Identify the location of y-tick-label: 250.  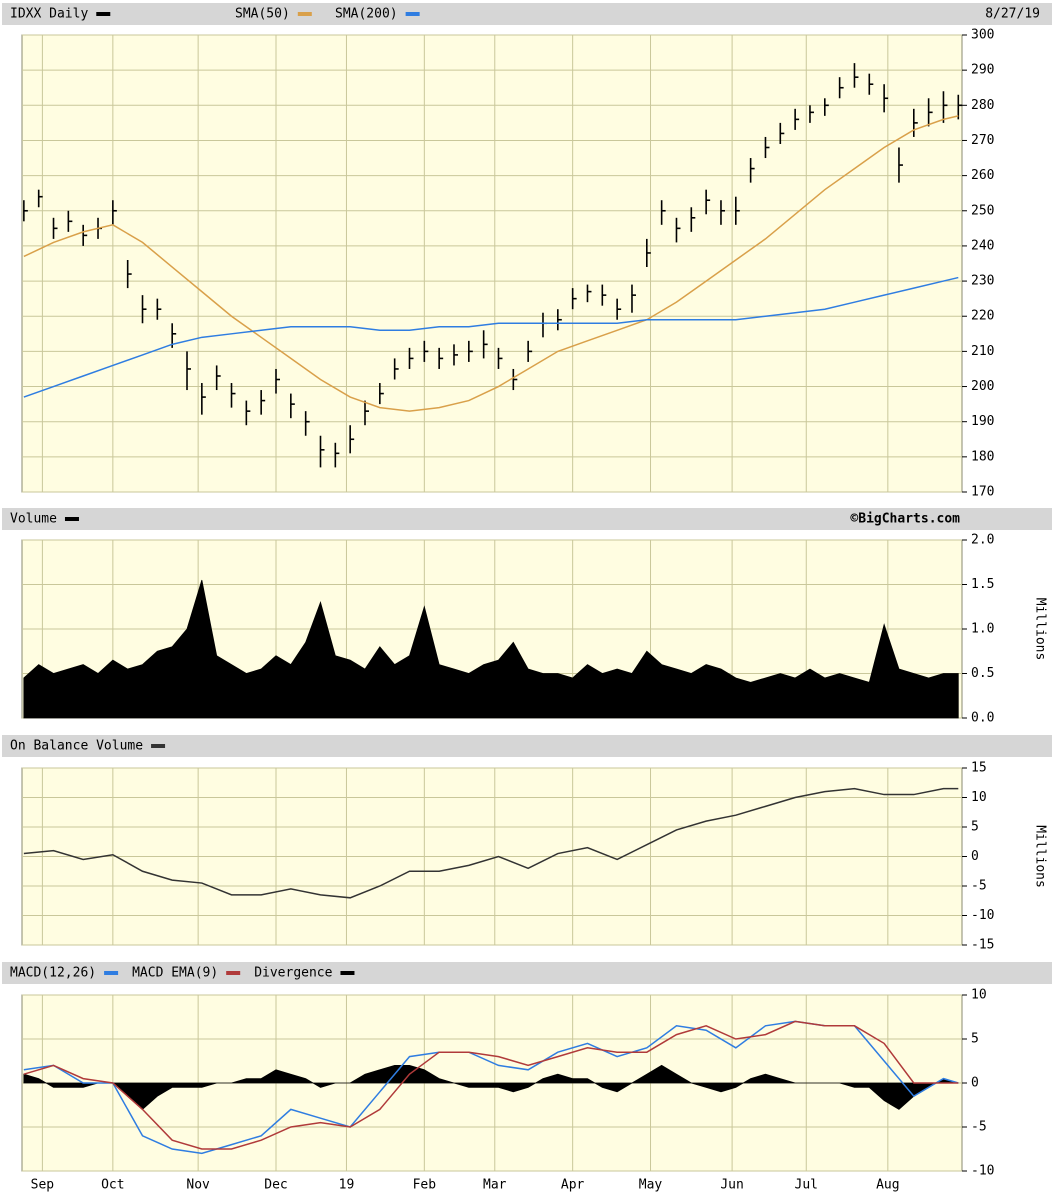
(982, 210).